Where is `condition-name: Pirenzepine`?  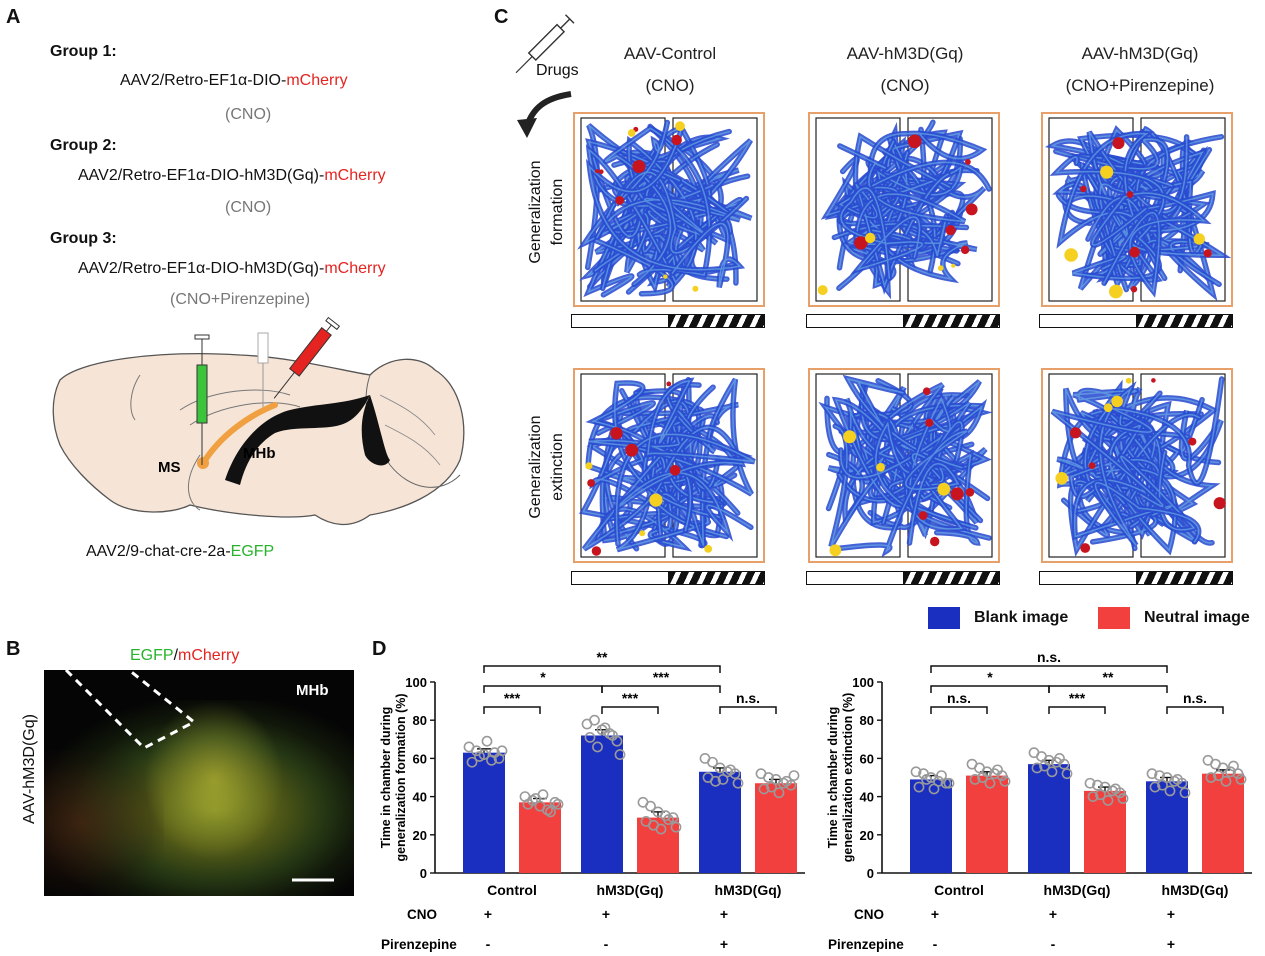 condition-name: Pirenzepine is located at coordinates (419, 944).